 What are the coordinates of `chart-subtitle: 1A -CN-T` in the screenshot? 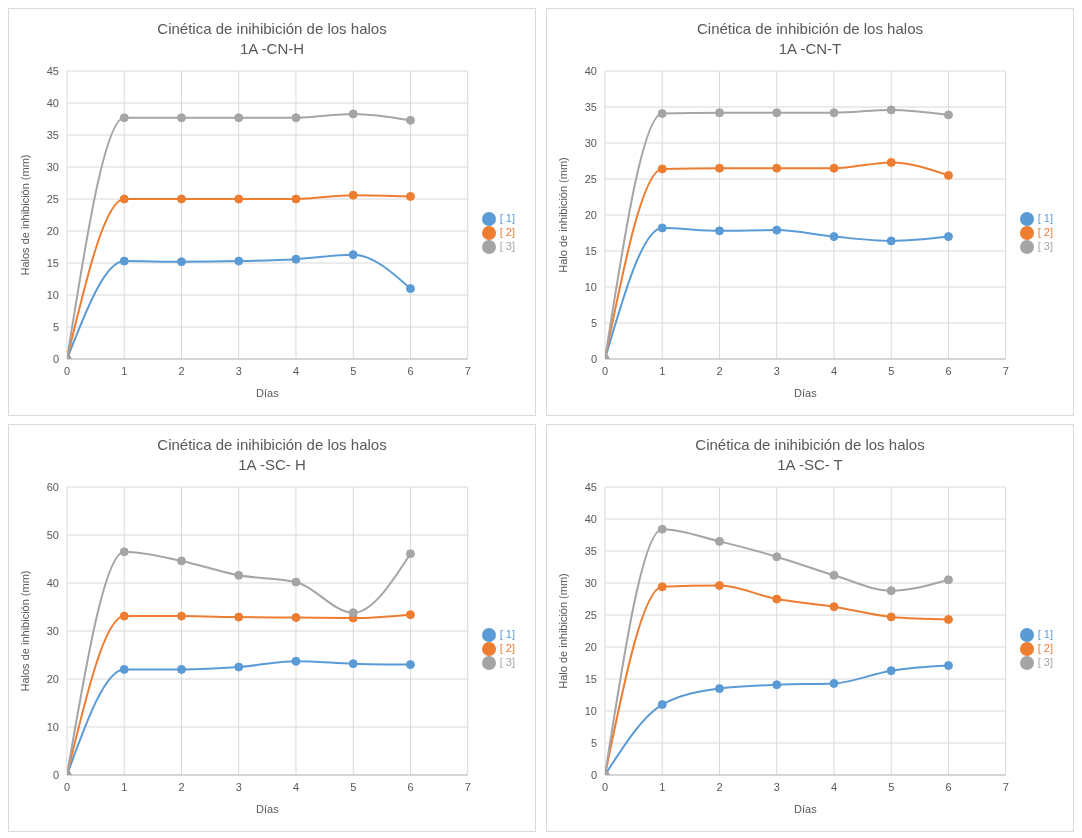 It's located at (810, 49).